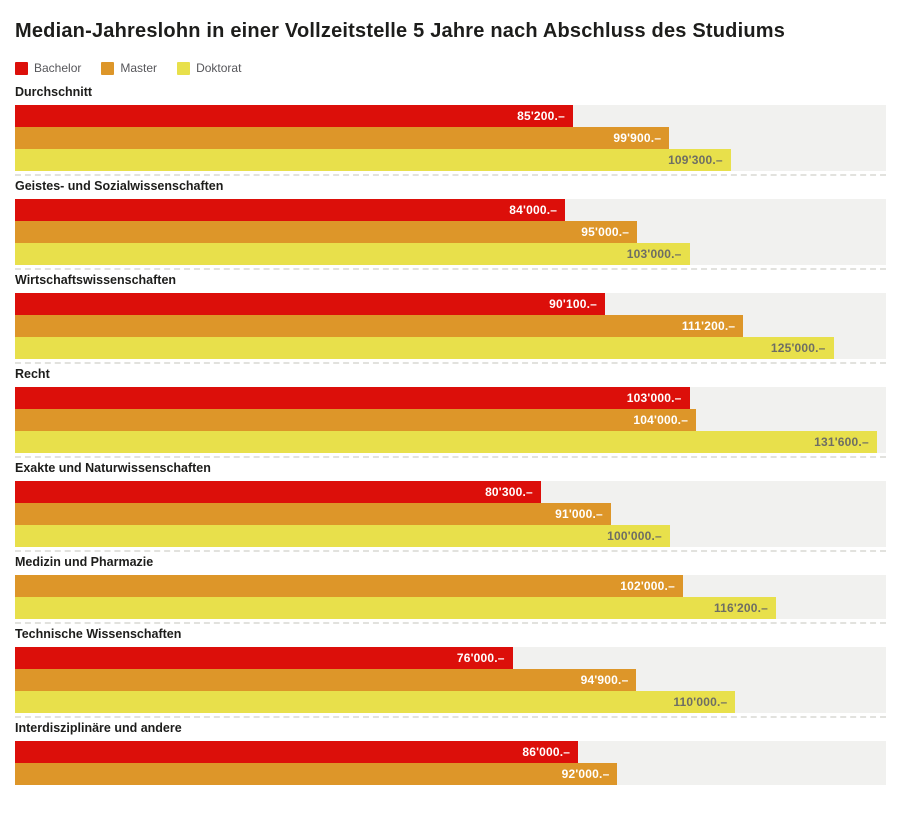  I want to click on category-group: Durchschnitt 85'200.– 99'900.– 109'300.–, so click(450, 130).